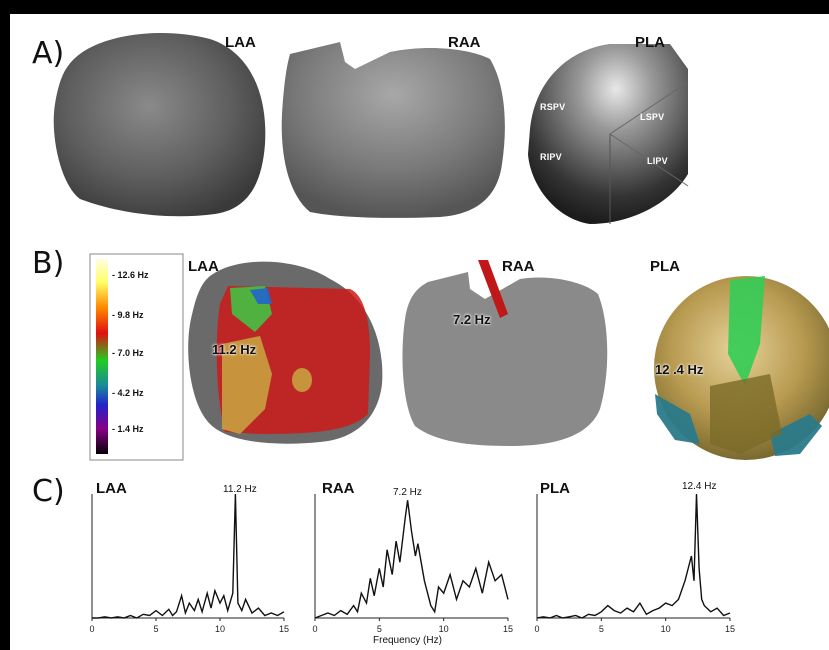 This screenshot has height=650, width=829. Describe the element at coordinates (393, 130) in the screenshot. I see `raa-tissue-a` at that location.